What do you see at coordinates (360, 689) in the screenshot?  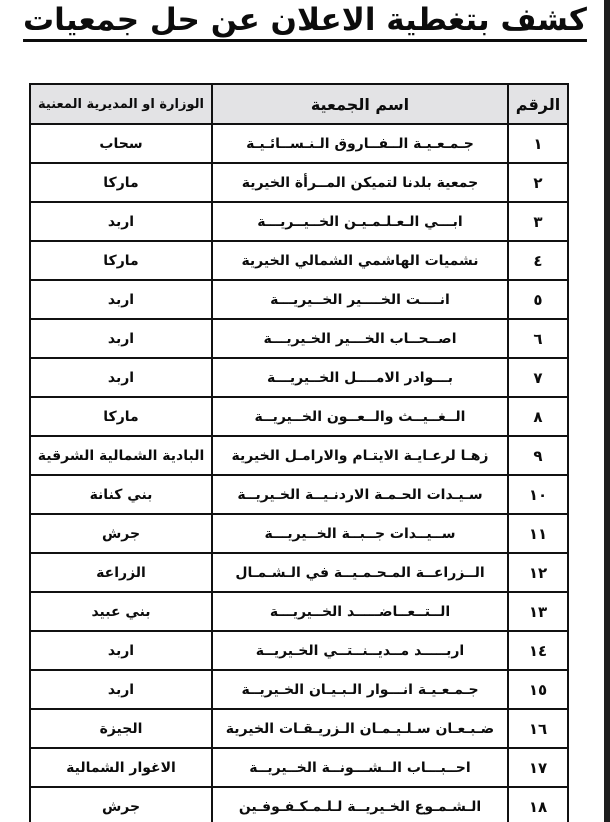 I see `cell-name: جـمـعـيـة انـــوار الـبـيـان الخـيريــة` at bounding box center [360, 689].